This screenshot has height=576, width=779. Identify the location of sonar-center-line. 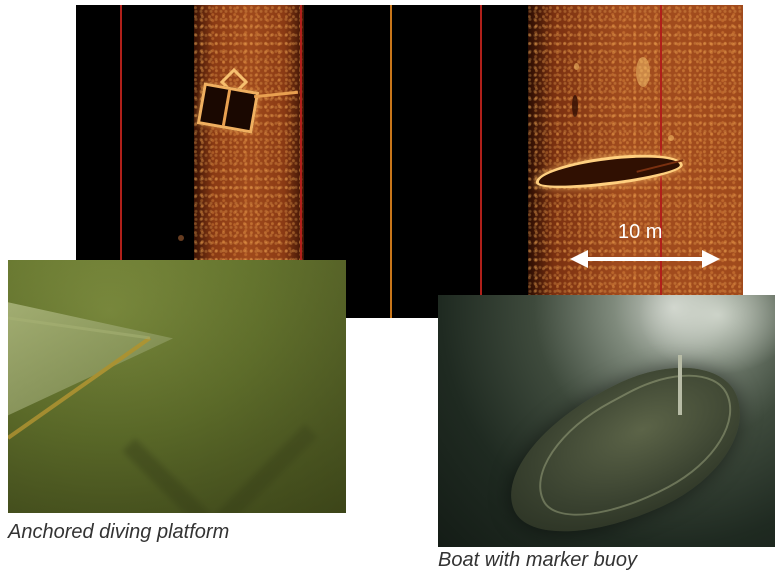
(391, 161).